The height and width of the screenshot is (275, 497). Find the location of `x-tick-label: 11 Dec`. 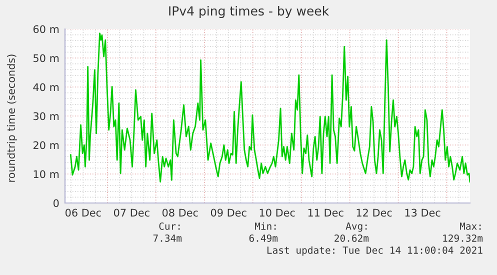

x-tick-label: 11 Dec is located at coordinates (326, 212).